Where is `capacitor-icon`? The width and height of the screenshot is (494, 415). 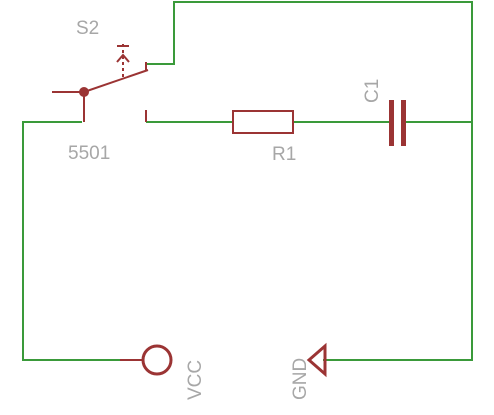 capacitor-icon is located at coordinates (397, 123).